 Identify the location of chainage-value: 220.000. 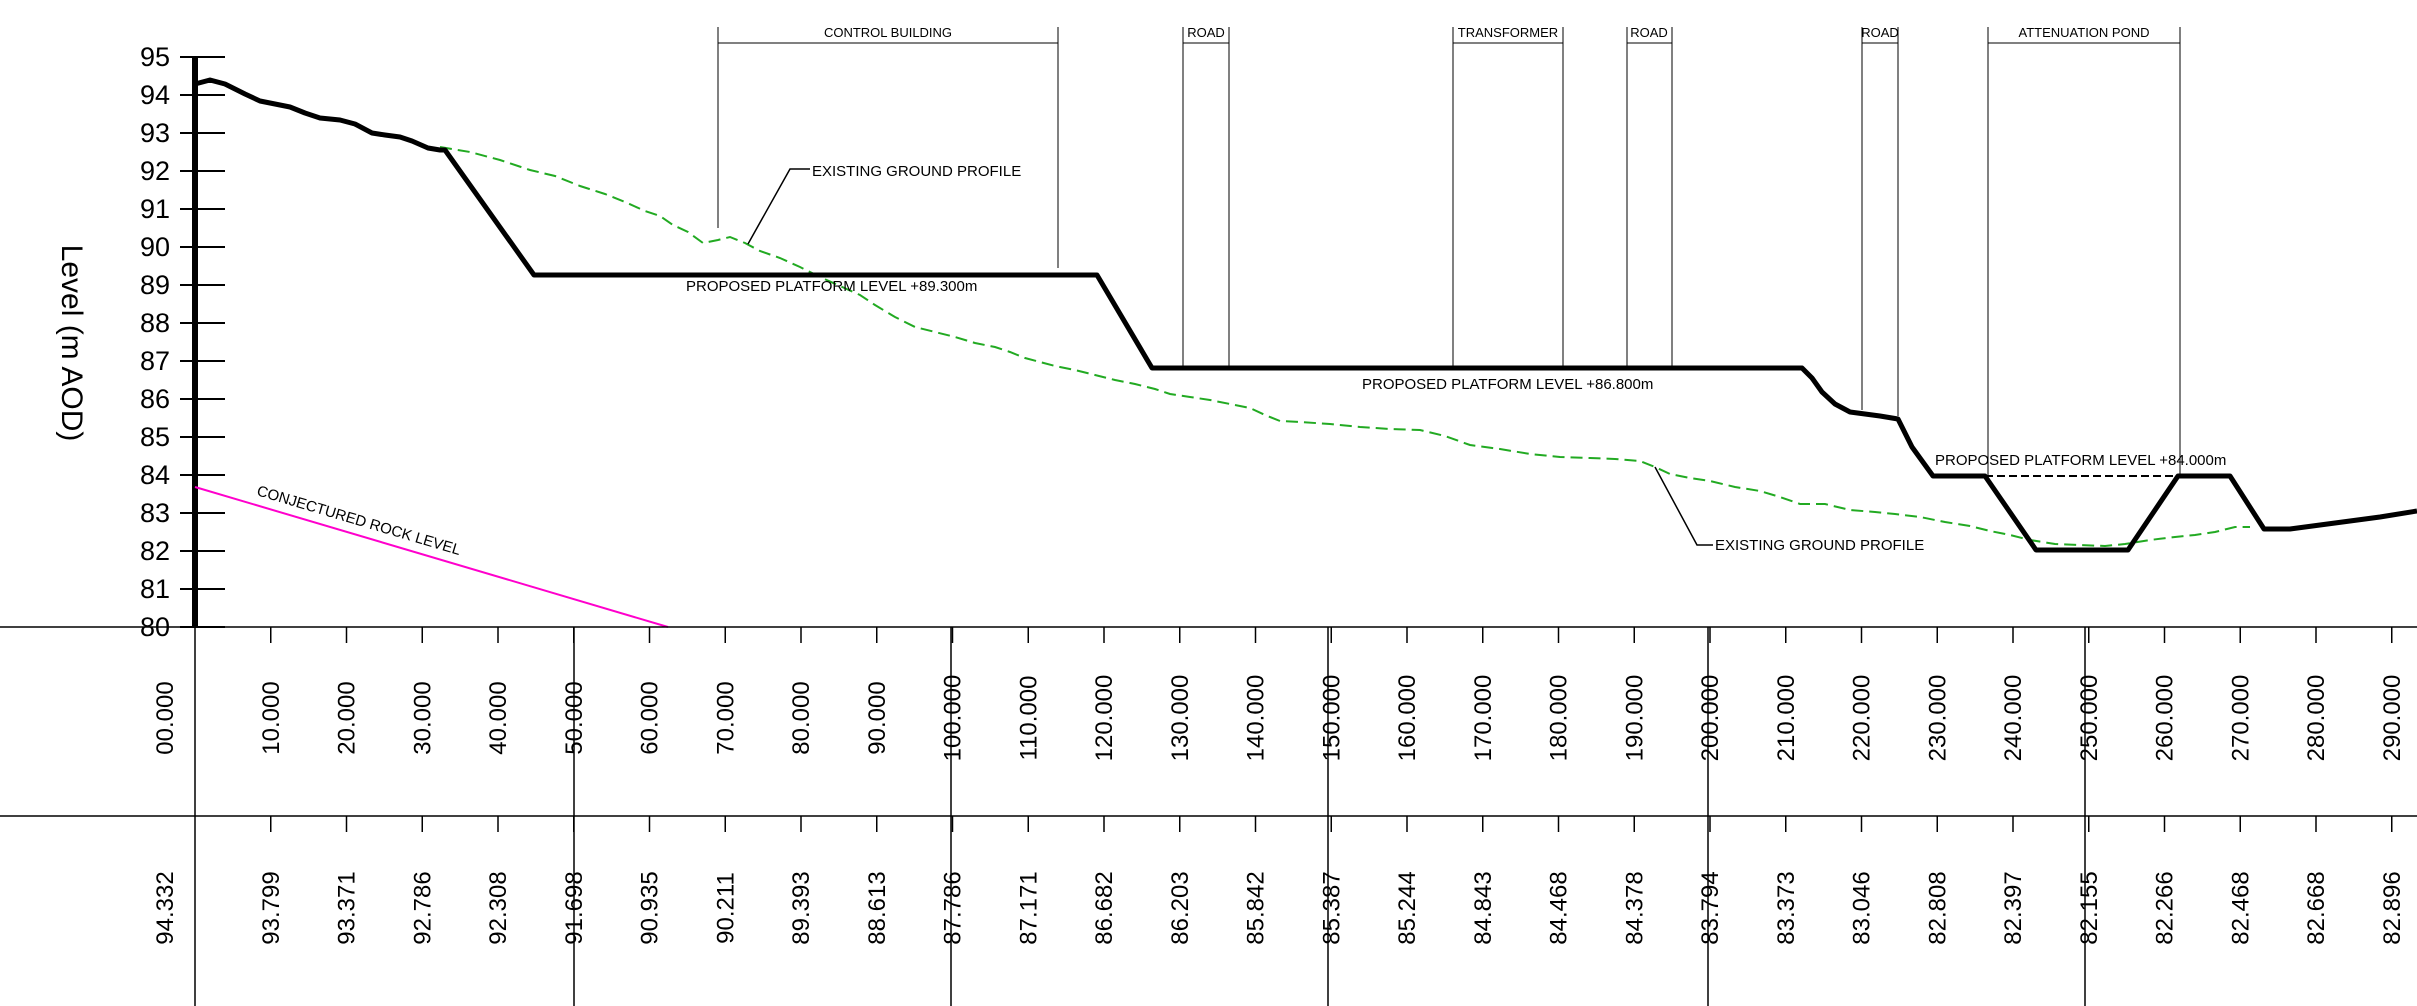
(1862, 718).